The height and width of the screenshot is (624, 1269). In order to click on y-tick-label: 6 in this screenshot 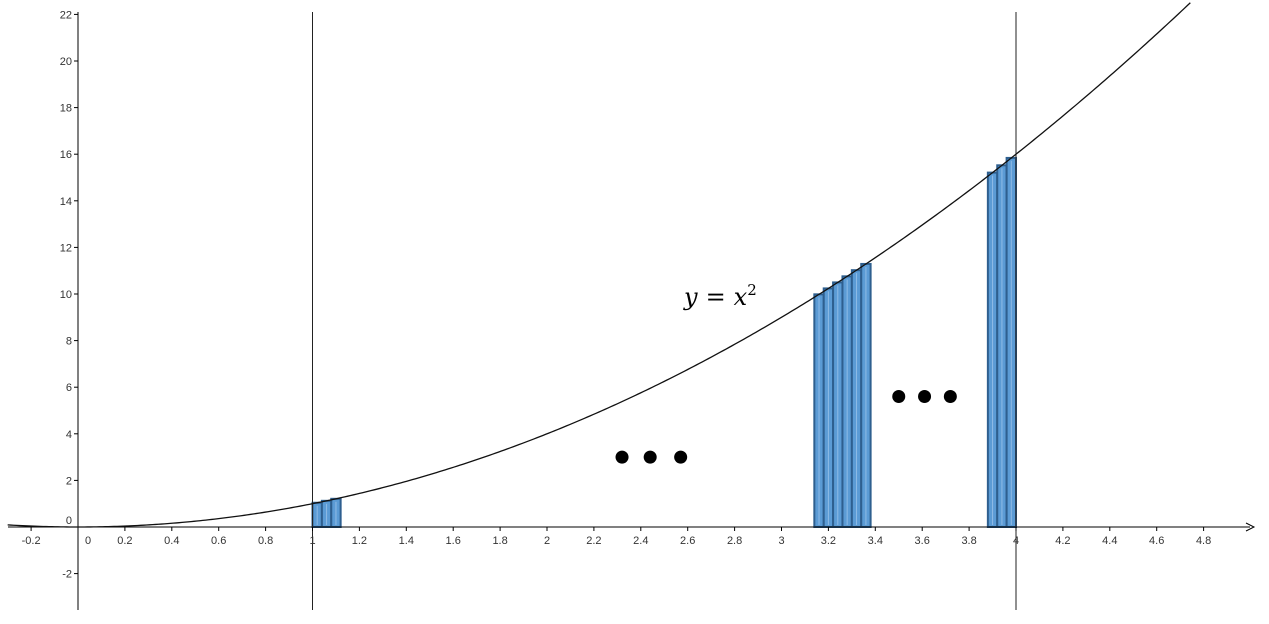, I will do `click(69, 388)`.